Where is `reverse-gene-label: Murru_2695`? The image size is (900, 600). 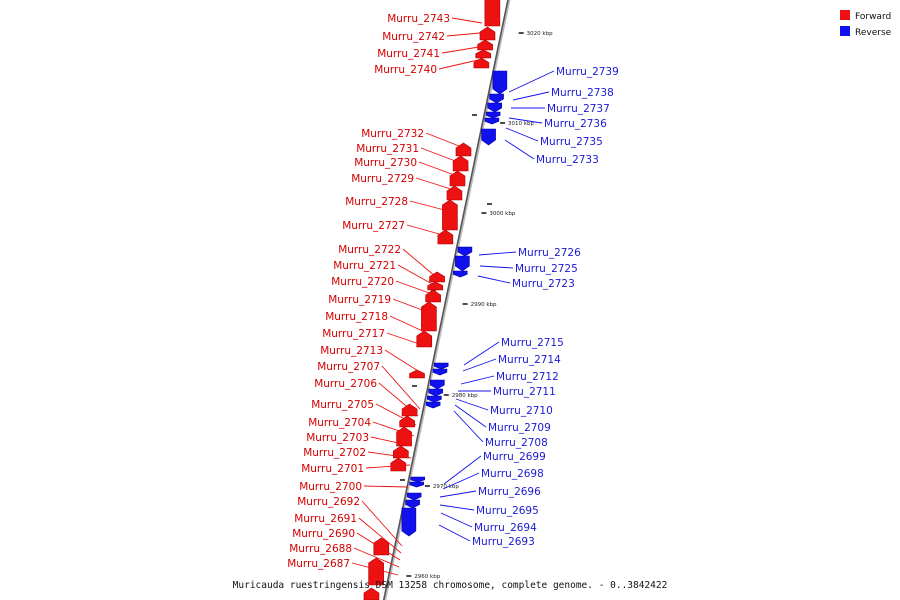 reverse-gene-label: Murru_2695 is located at coordinates (507, 511).